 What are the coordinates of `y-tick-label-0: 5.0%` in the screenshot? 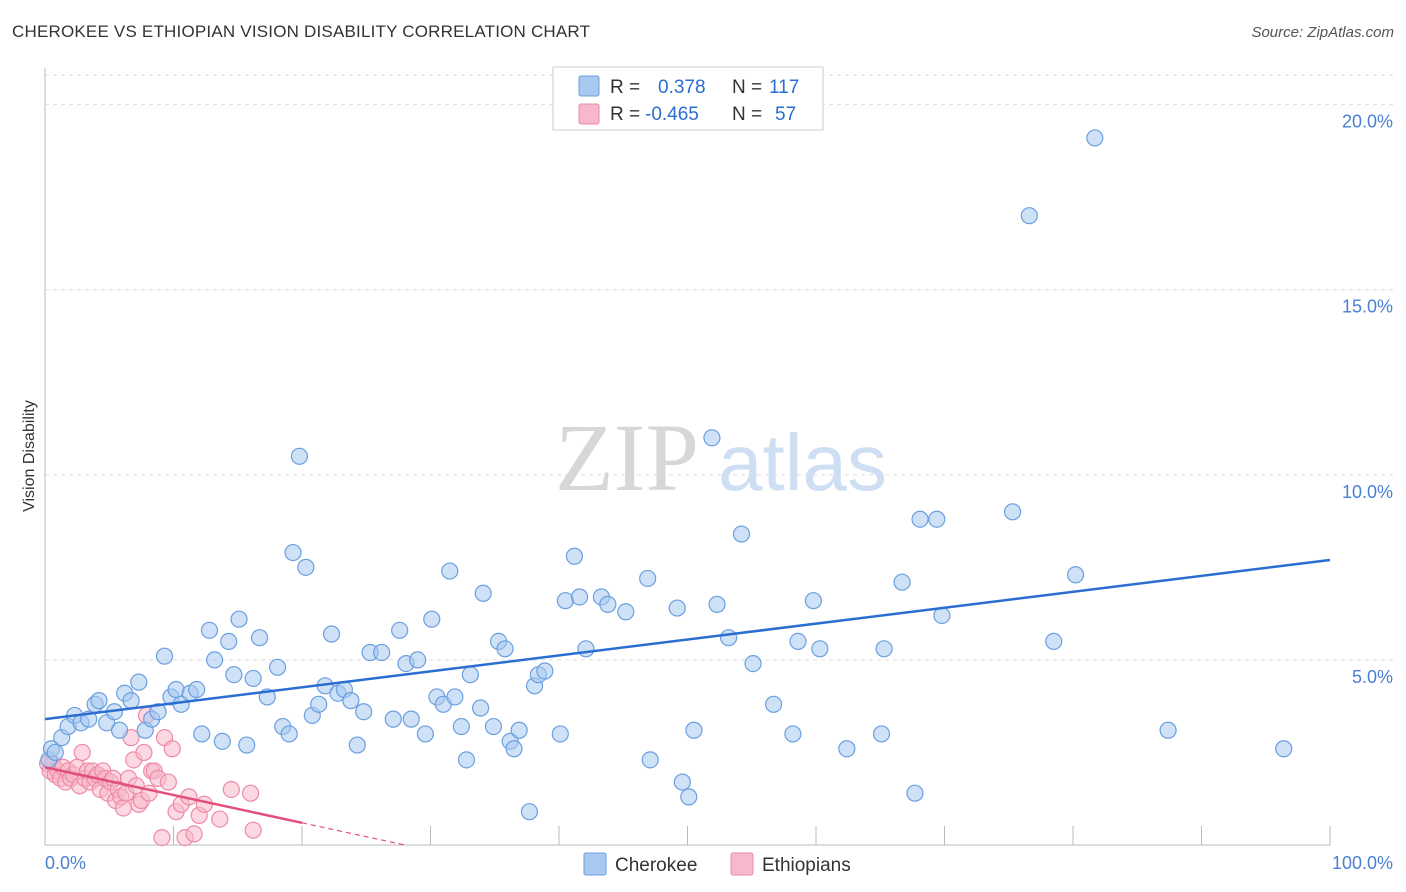 It's located at (1372, 677).